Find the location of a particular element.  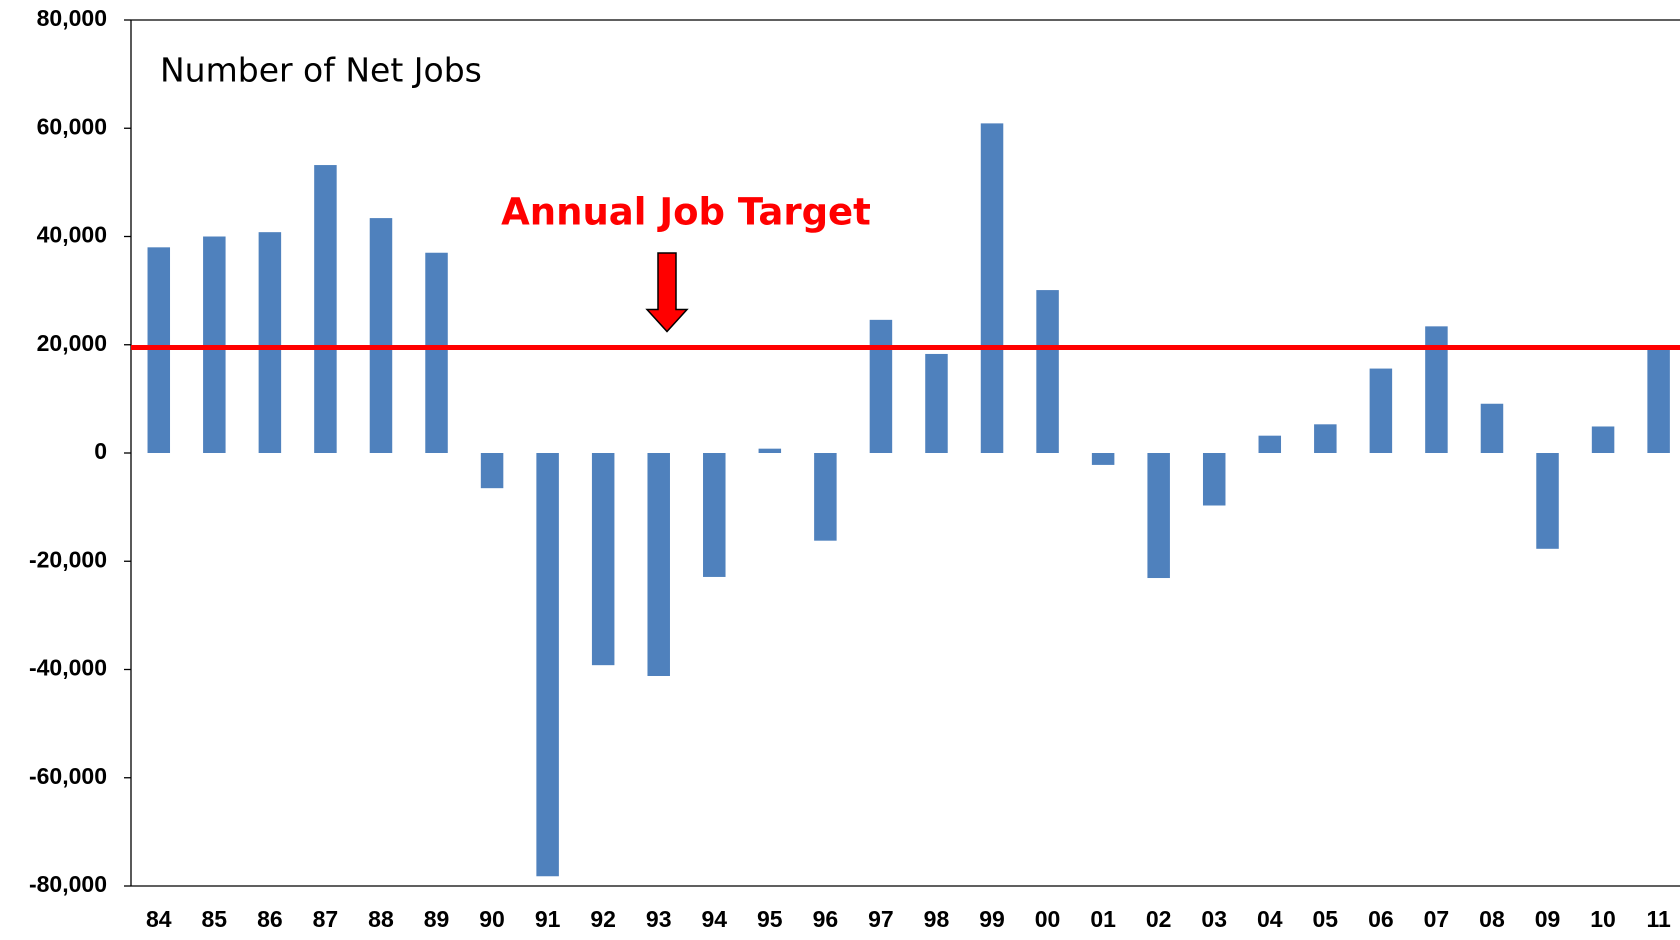

x-tick-label: 99 is located at coordinates (992, 919).